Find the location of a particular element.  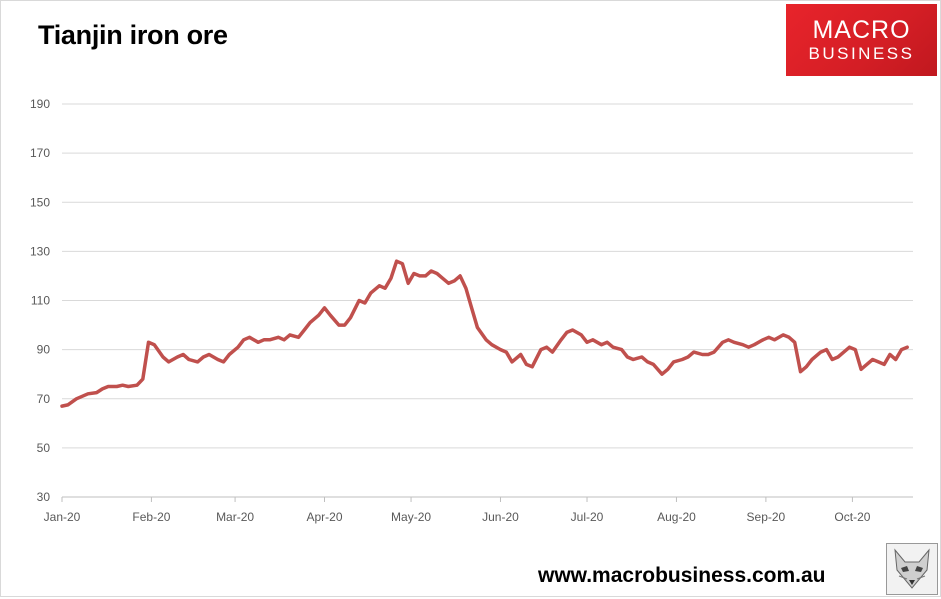

y-tick-label: 170 is located at coordinates (40, 153).